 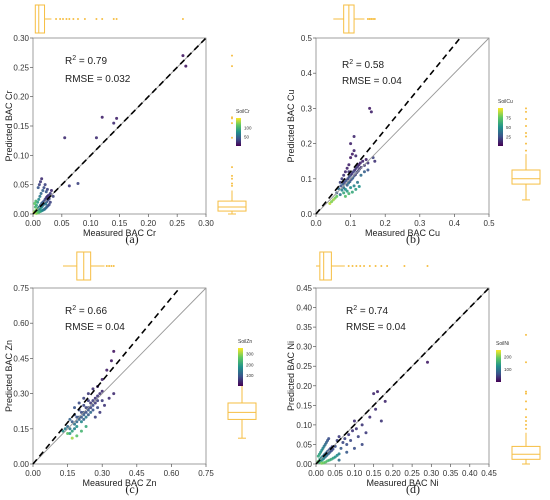 What do you see at coordinates (368, 65) in the screenshot?
I see `r2-value: = 0.58` at bounding box center [368, 65].